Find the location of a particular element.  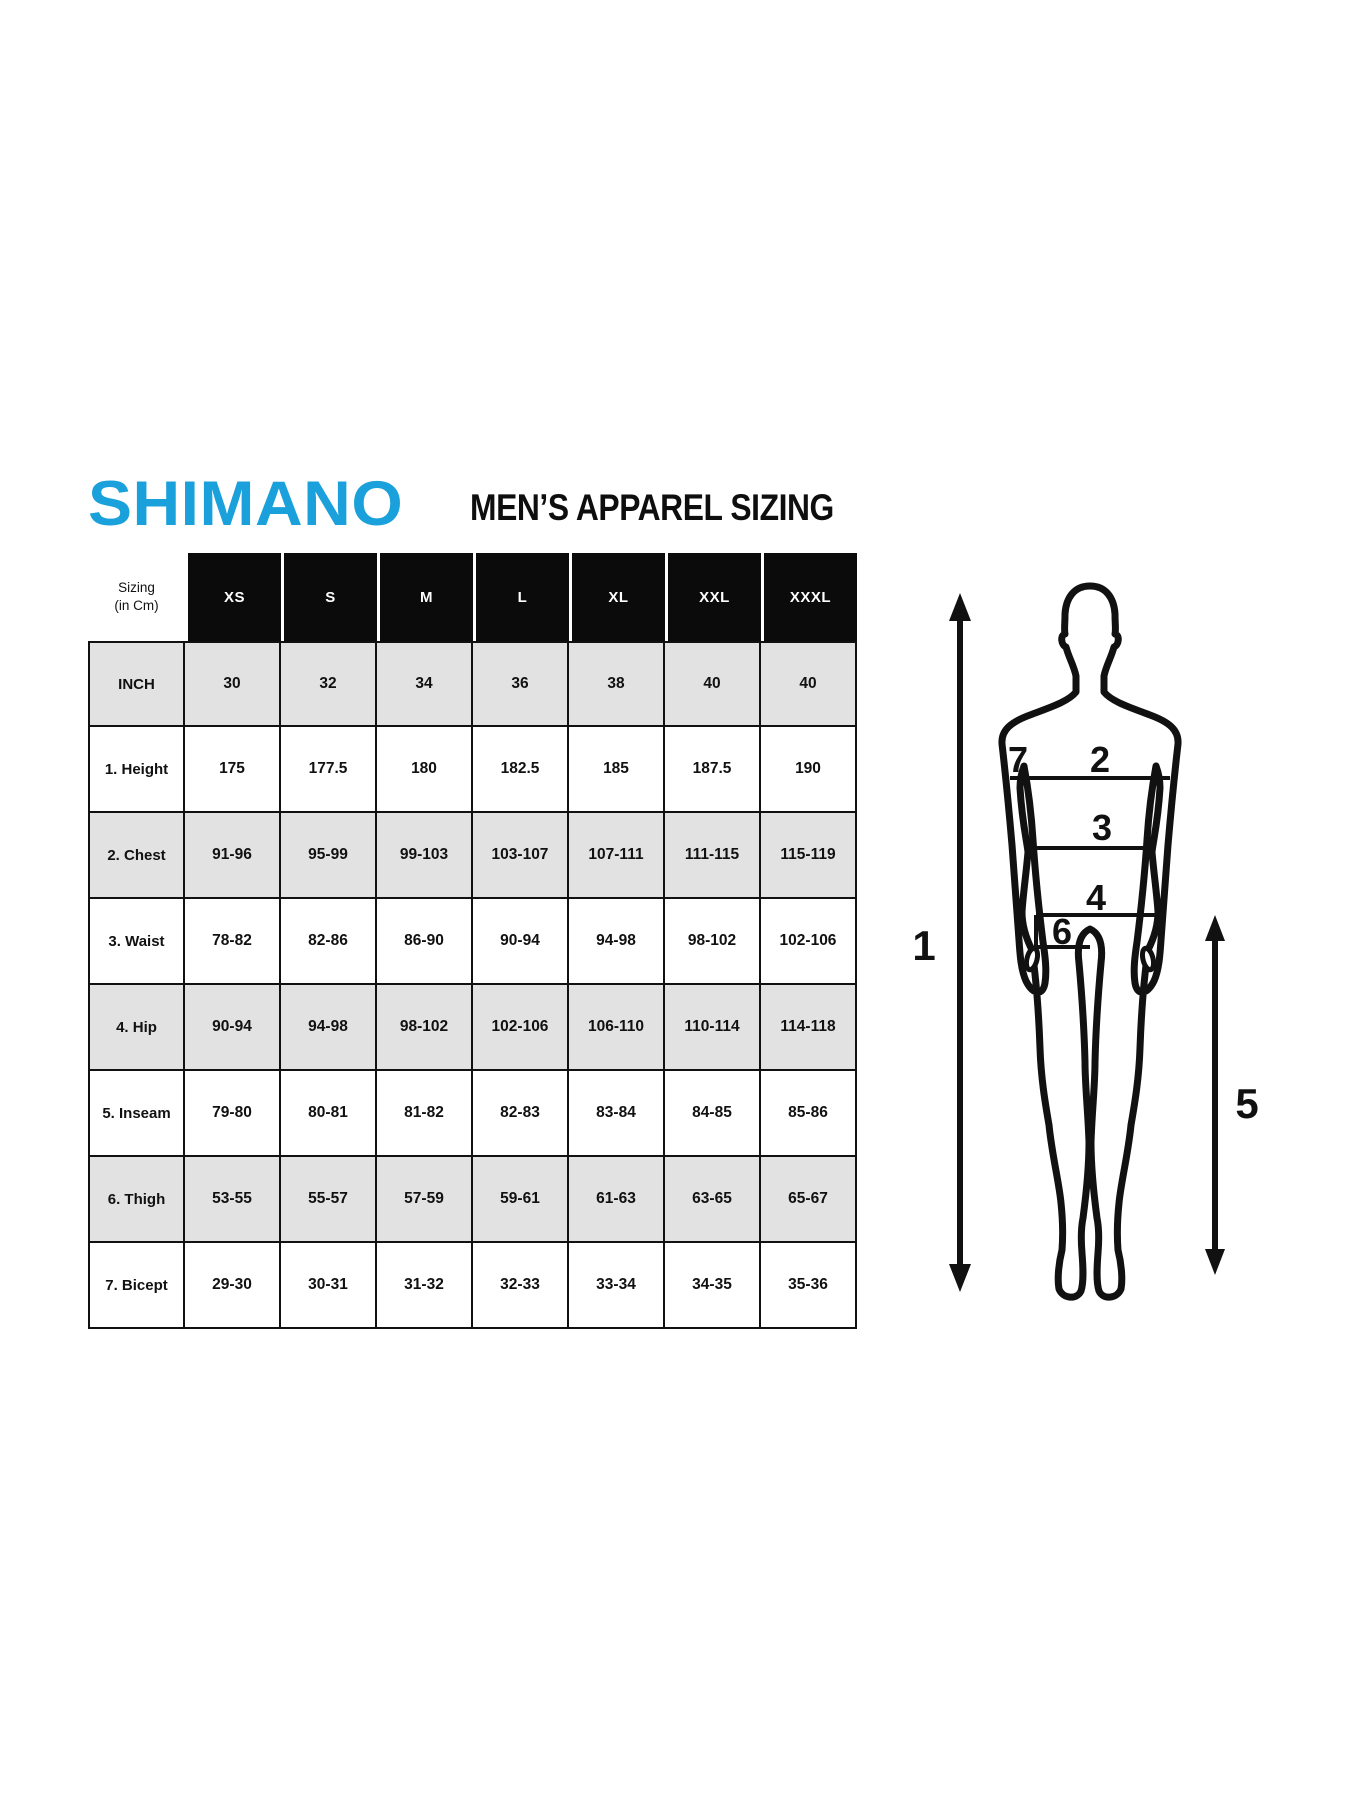

size-value-cell: 190 is located at coordinates (809, 770).